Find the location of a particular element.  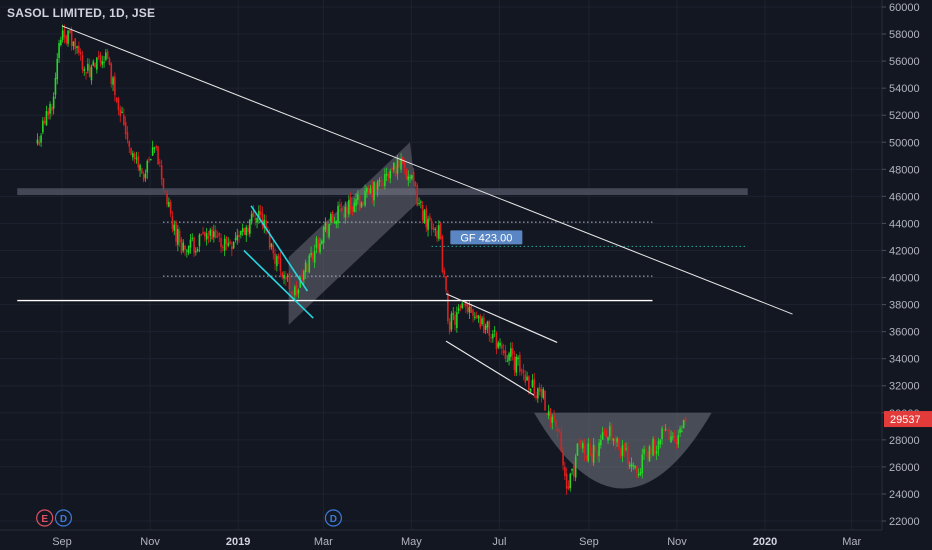

time-tick-label: Sep is located at coordinates (62, 542).